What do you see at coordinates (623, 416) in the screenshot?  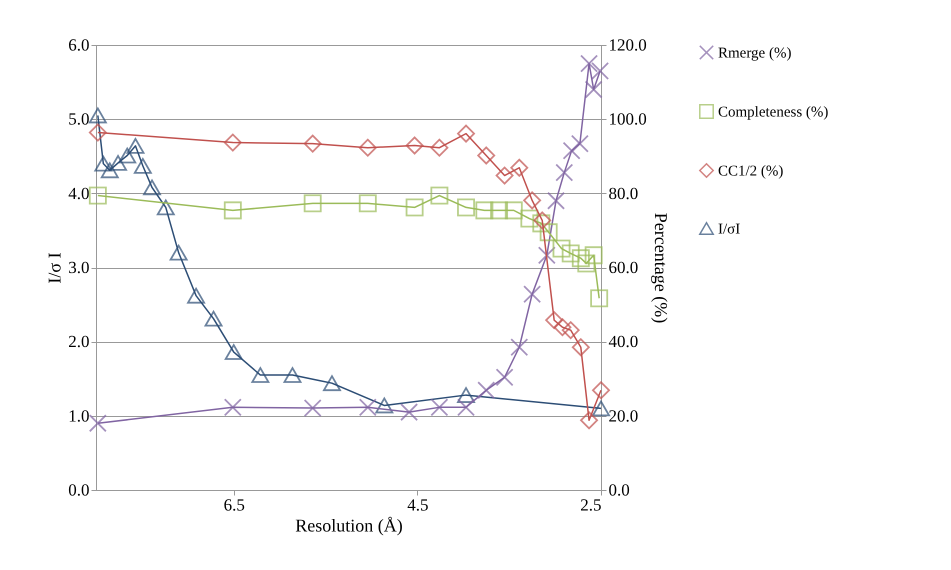 I see `y2-tick-label: 20.0` at bounding box center [623, 416].